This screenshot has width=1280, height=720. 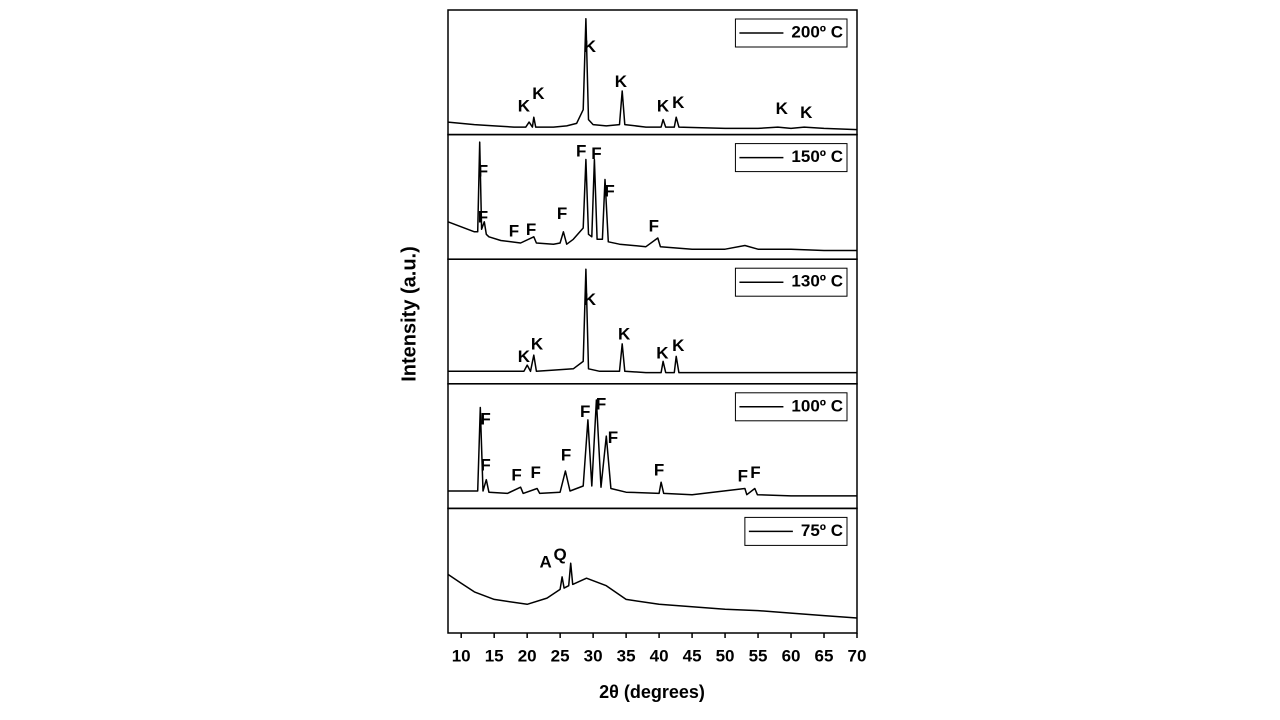 What do you see at coordinates (857, 655) in the screenshot?
I see `x-tick-label: 70` at bounding box center [857, 655].